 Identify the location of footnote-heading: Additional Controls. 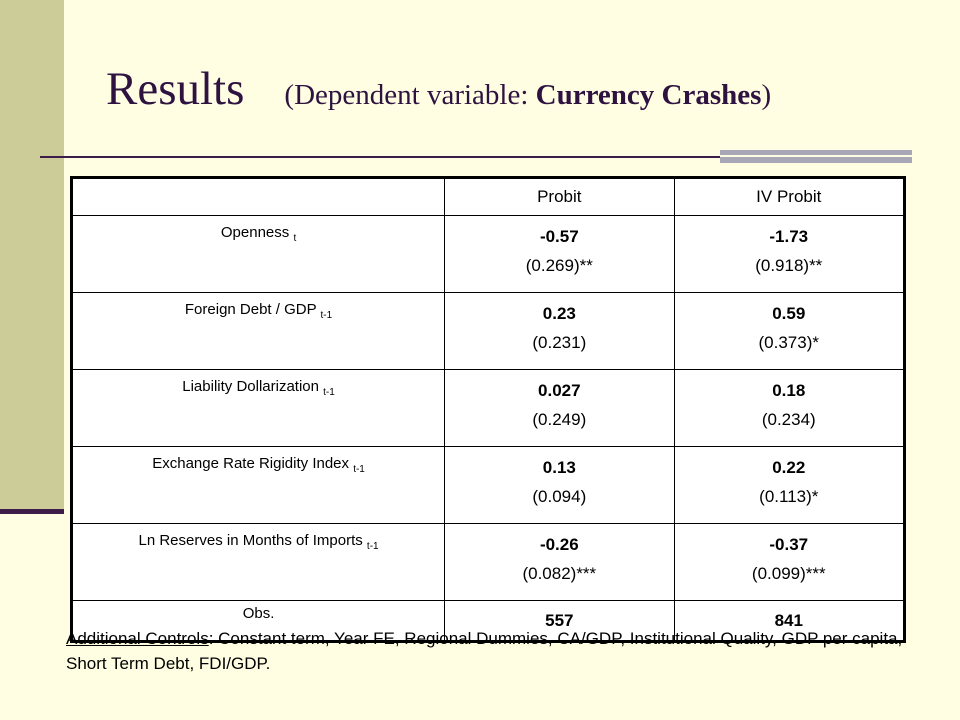
(137, 638).